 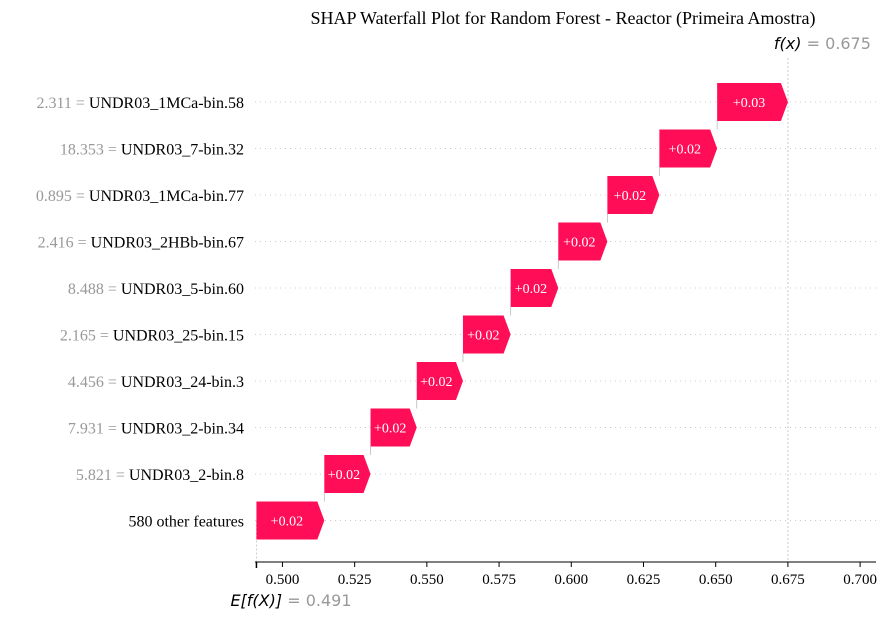 I want to click on bar-value-label: +0.03, so click(x=749, y=103).